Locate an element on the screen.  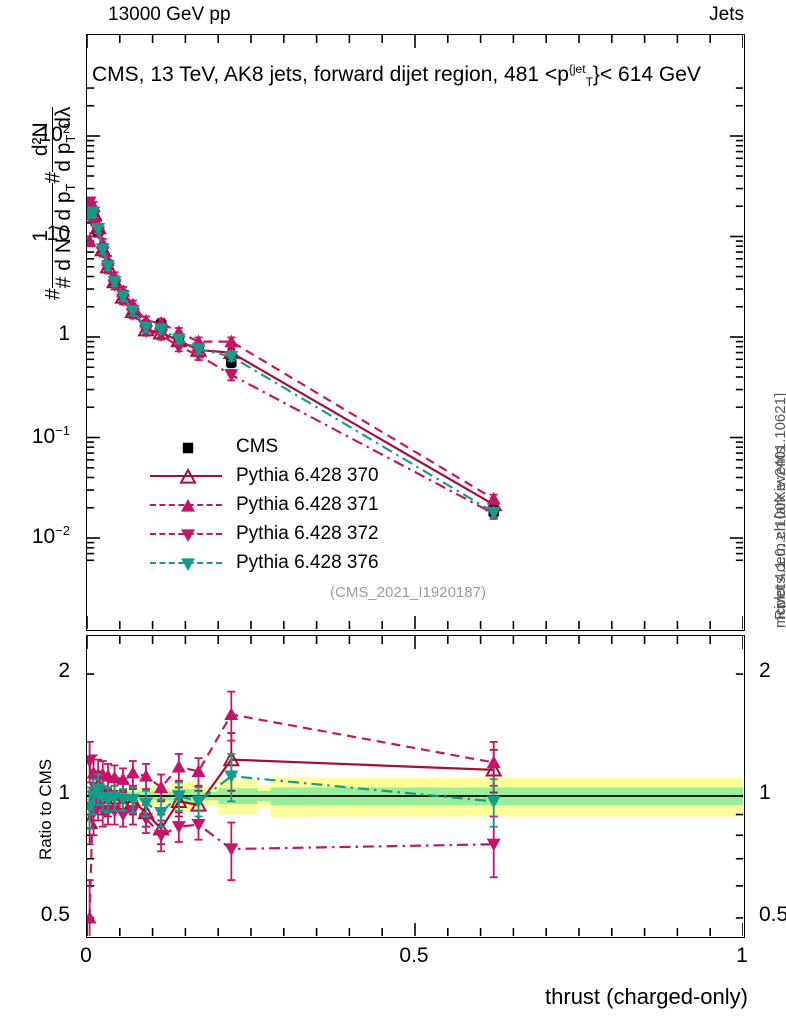
ratio-y-tick-right-1: 1 is located at coordinates (765, 792).